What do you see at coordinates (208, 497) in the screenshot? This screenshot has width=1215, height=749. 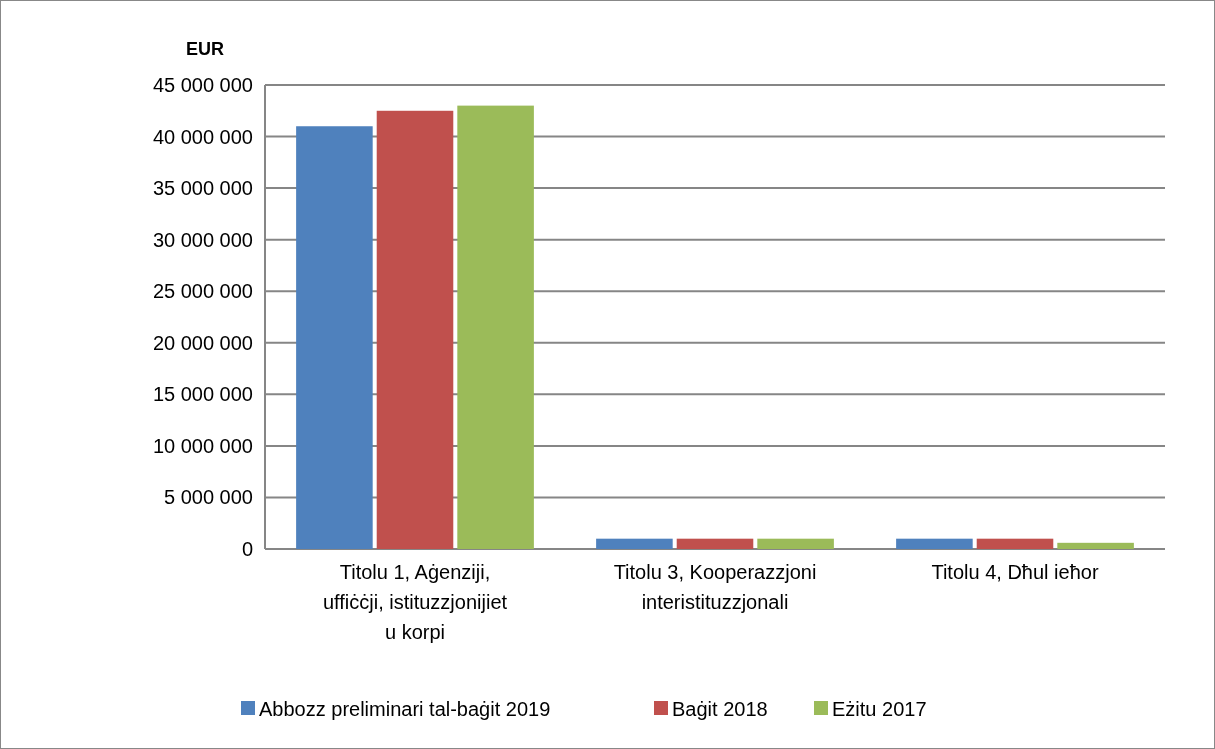 I see `y-tick-label: 5 000 000` at bounding box center [208, 497].